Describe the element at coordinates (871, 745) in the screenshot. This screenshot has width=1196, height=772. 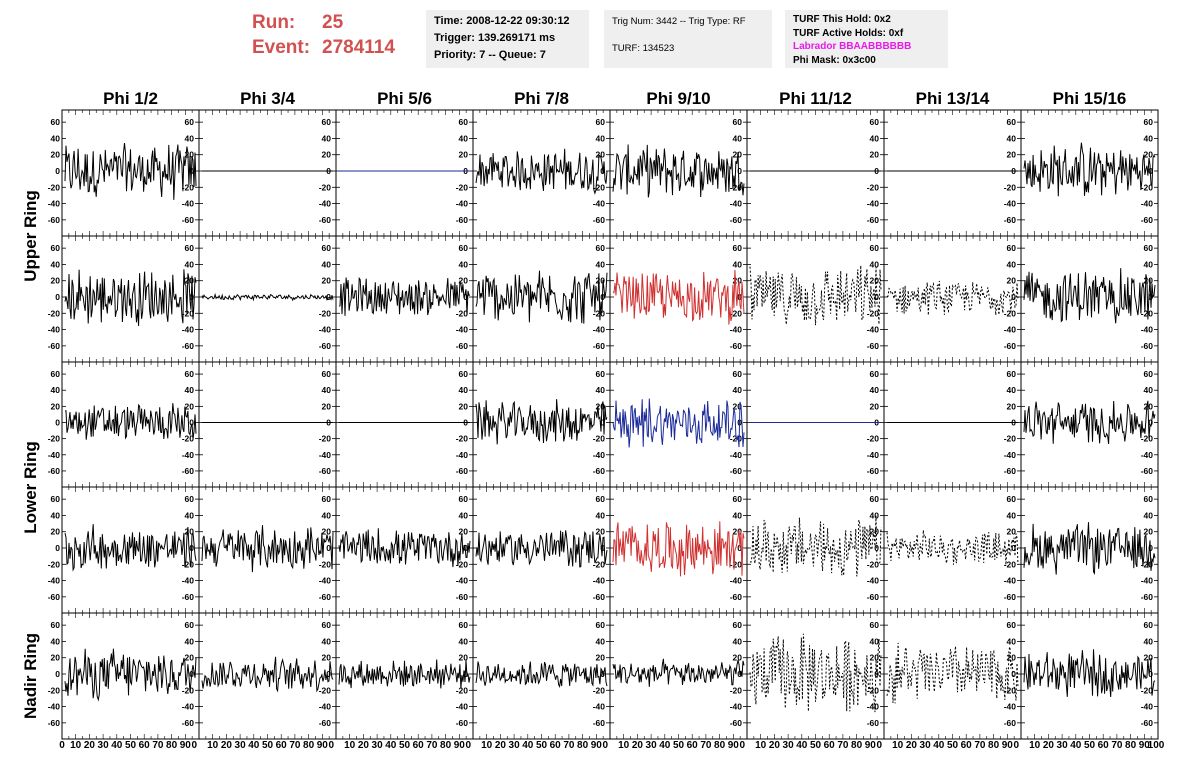
I see `x-tick-label: 90` at that location.